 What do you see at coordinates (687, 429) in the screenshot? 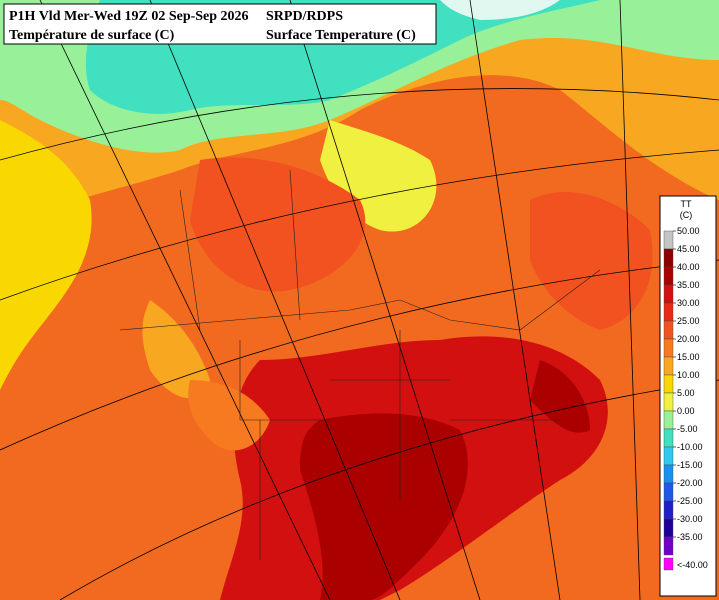
I see `legend-label: -5.00` at bounding box center [687, 429].